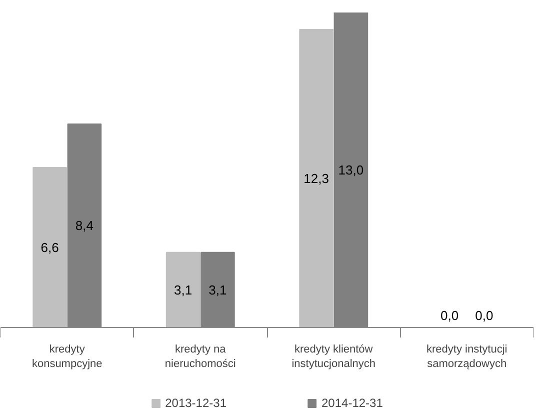 The image size is (543, 418). Describe the element at coordinates (467, 356) in the screenshot. I see `x-tick-label: kredyty instytucji samorządowych` at that location.